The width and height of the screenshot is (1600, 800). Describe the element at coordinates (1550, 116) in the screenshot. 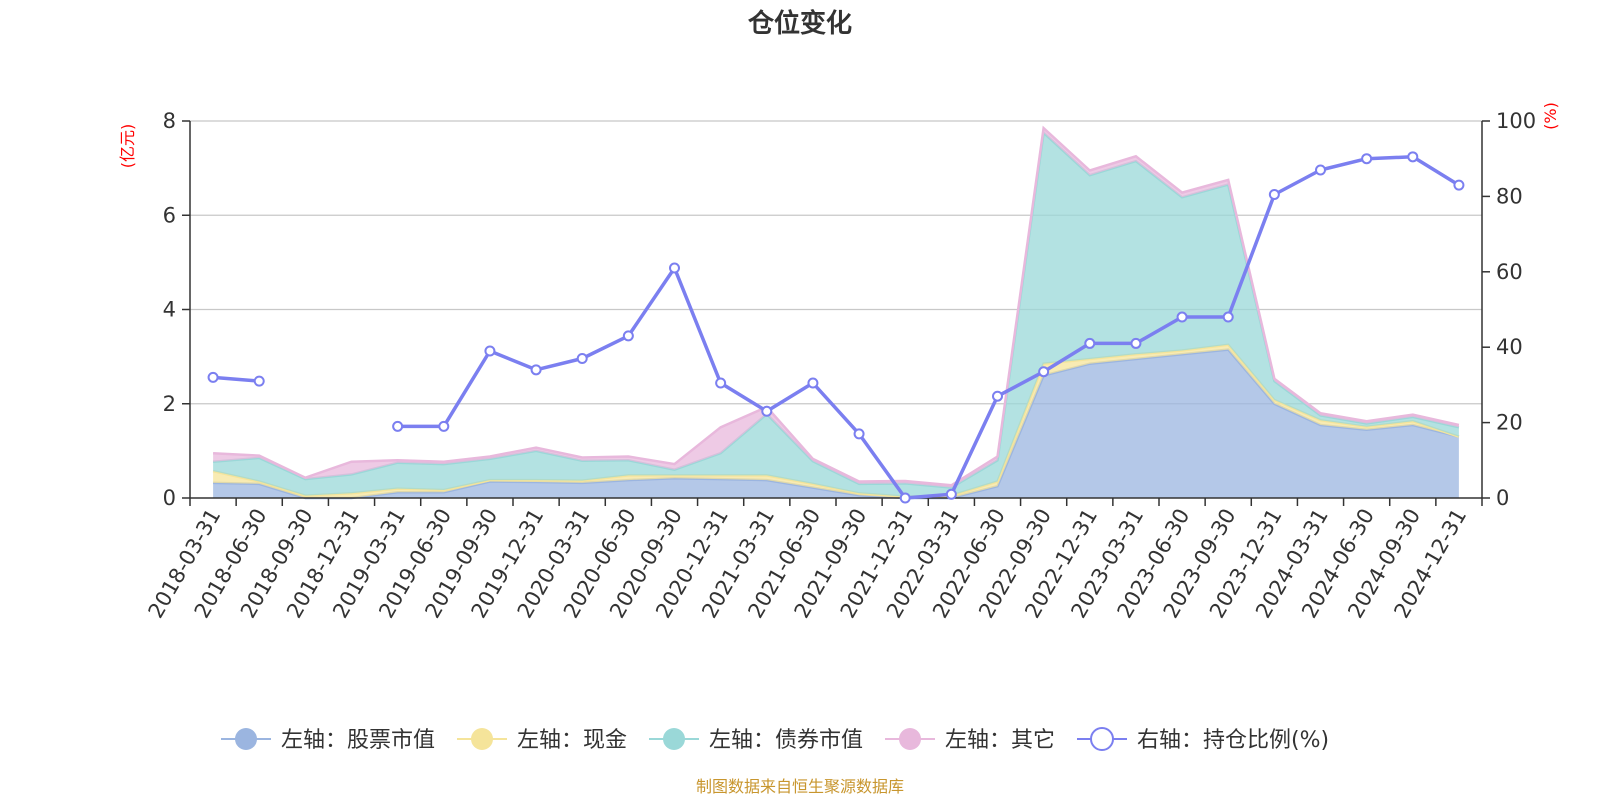

I see `right-axis-unit: (%)` at that location.